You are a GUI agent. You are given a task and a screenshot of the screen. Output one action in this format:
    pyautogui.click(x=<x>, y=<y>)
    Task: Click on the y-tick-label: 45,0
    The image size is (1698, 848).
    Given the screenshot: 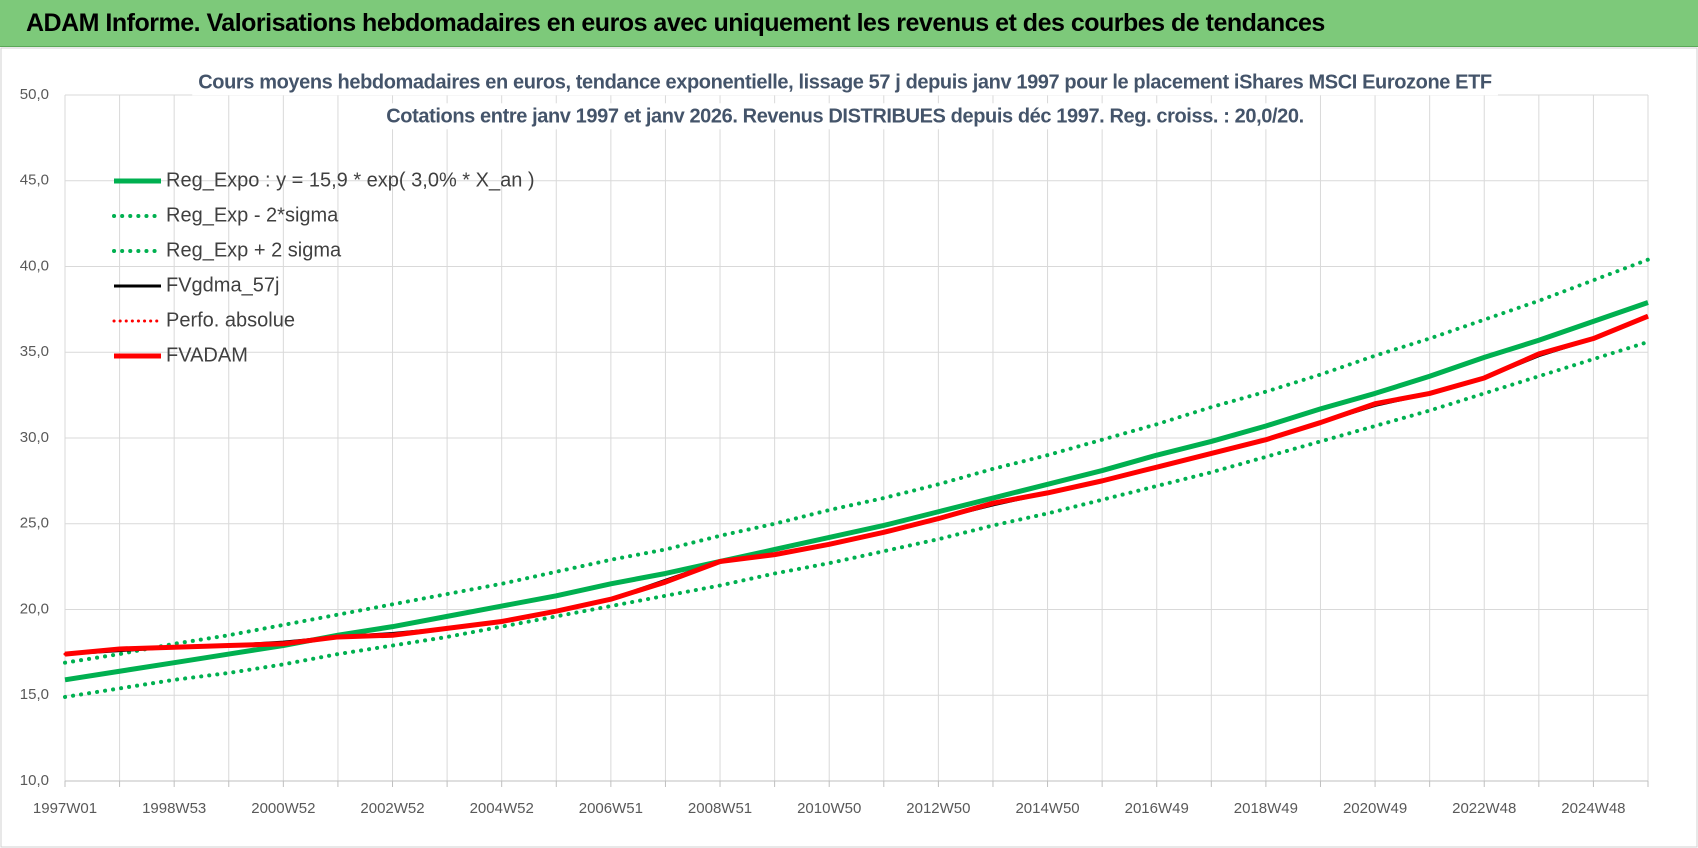 What is the action you would take?
    pyautogui.click(x=34, y=180)
    